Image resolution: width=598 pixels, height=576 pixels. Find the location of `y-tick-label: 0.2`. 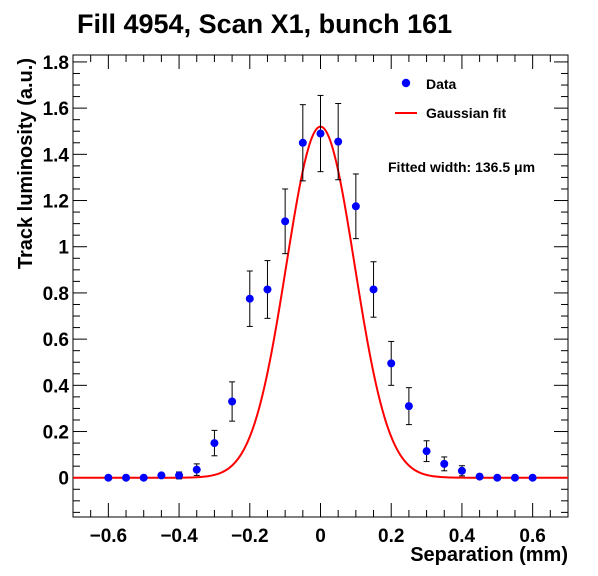

y-tick-label: 0.2 is located at coordinates (56, 433).